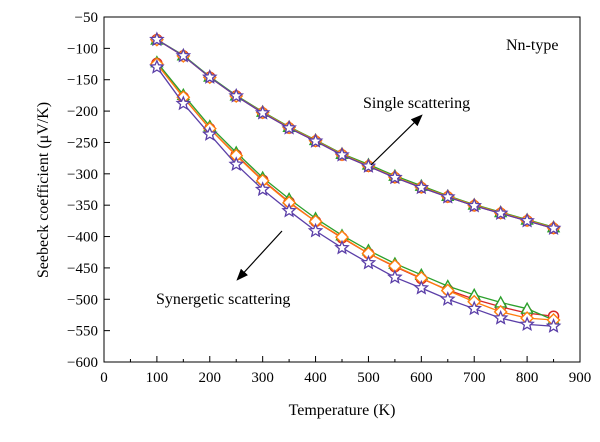  Describe the element at coordinates (421, 378) in the screenshot. I see `x-tick-label: 600` at that location.